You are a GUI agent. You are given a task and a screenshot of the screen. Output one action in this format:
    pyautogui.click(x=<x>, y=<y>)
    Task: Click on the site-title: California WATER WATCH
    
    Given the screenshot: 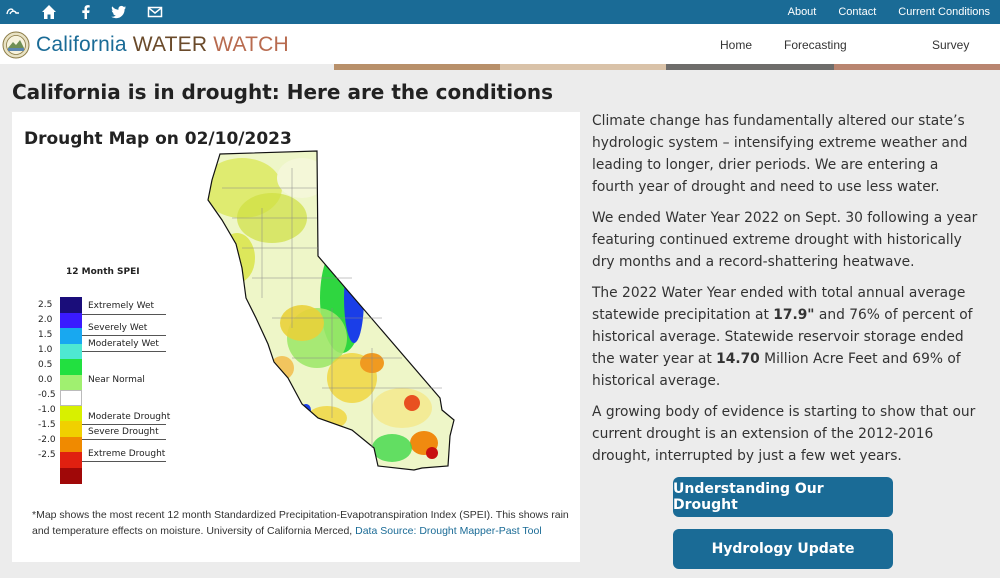 What is the action you would take?
    pyautogui.click(x=162, y=45)
    